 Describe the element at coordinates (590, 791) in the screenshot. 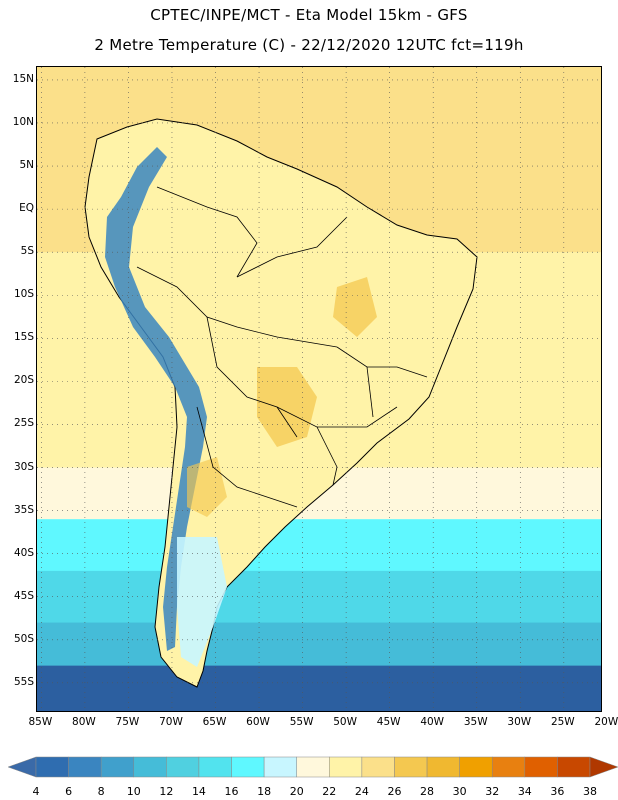

I see `colorbar-tick-label: 38` at that location.